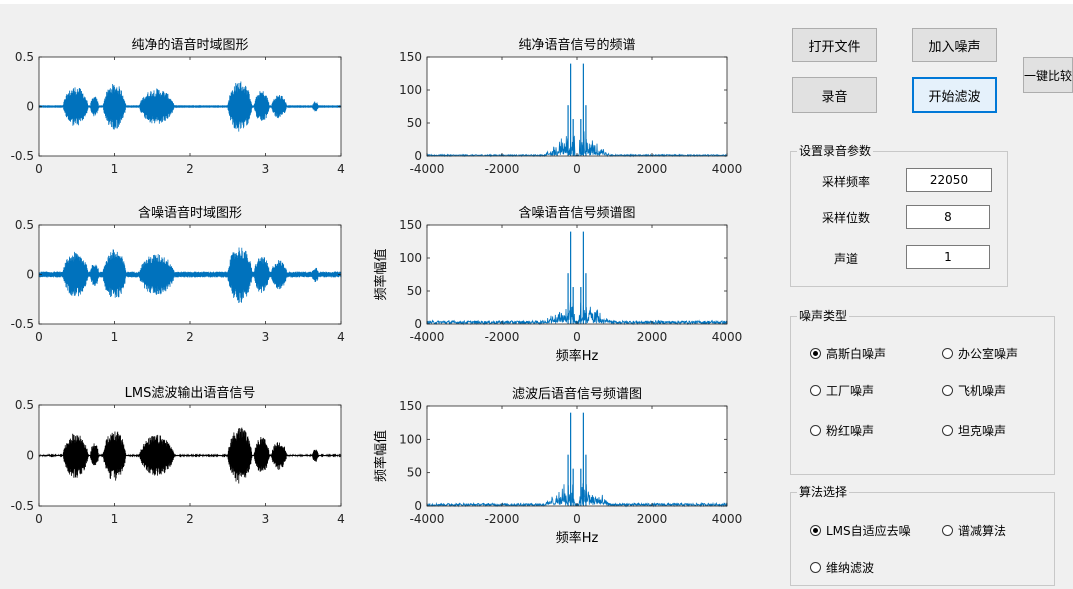 The image size is (1073, 589). I want to click on algo-option-spectral-subtraction: 谱减算法, so click(974, 530).